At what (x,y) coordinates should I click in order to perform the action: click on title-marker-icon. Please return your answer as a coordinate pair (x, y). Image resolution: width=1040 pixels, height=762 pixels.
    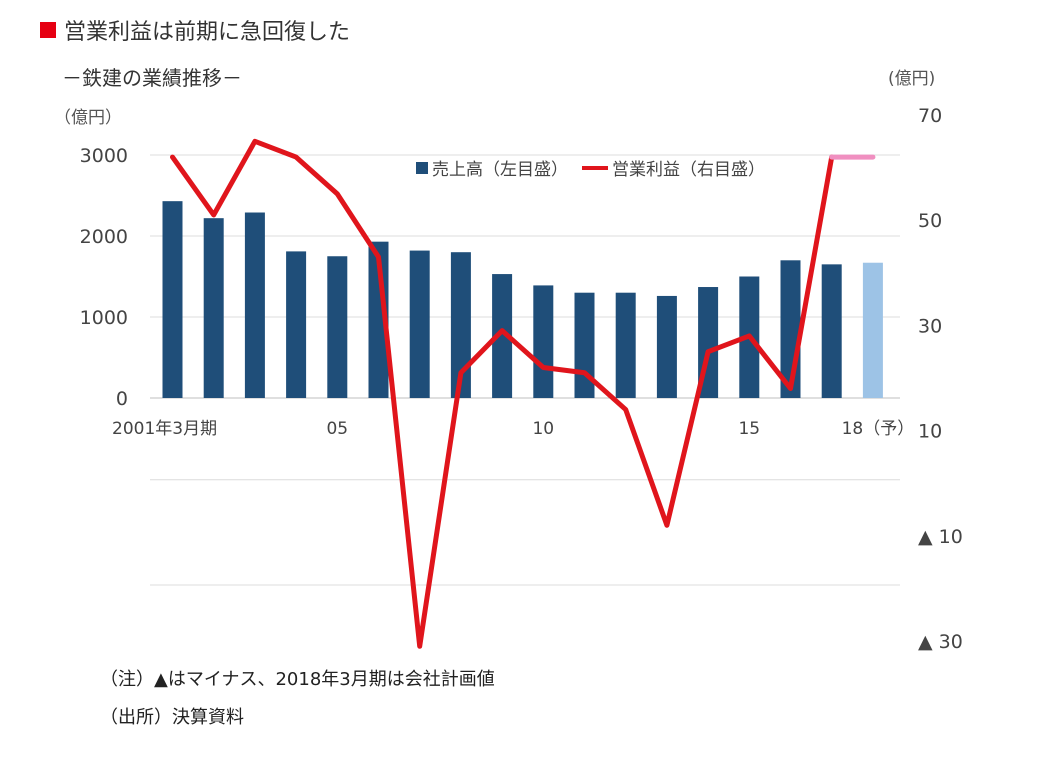
    Looking at the image, I should click on (48, 30).